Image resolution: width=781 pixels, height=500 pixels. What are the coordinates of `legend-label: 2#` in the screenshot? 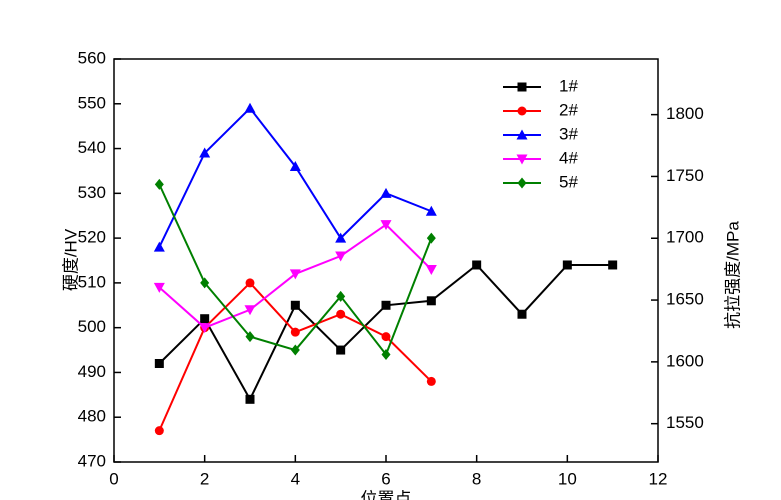 It's located at (568, 109).